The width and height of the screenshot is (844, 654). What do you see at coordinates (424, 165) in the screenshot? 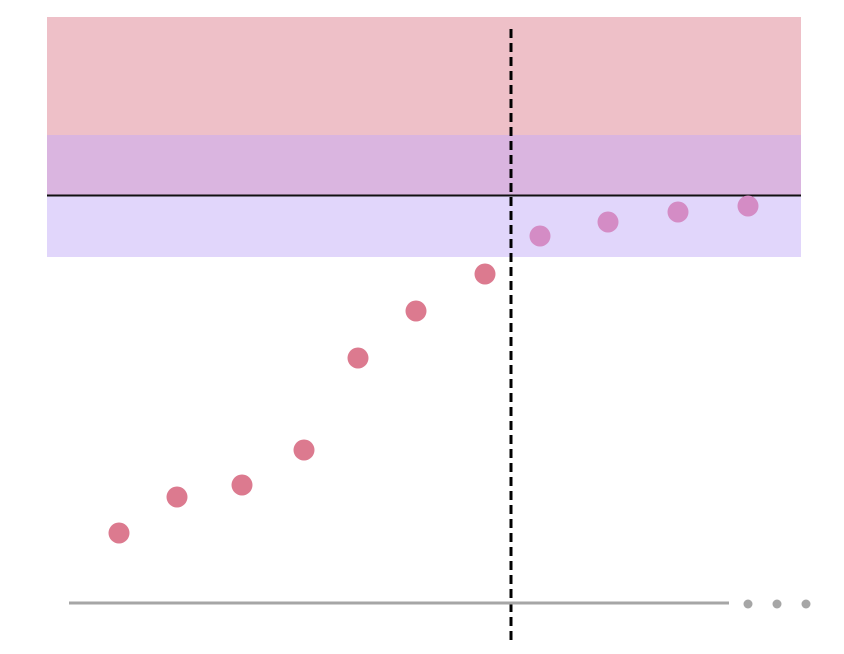
I see `overlap-band` at bounding box center [424, 165].